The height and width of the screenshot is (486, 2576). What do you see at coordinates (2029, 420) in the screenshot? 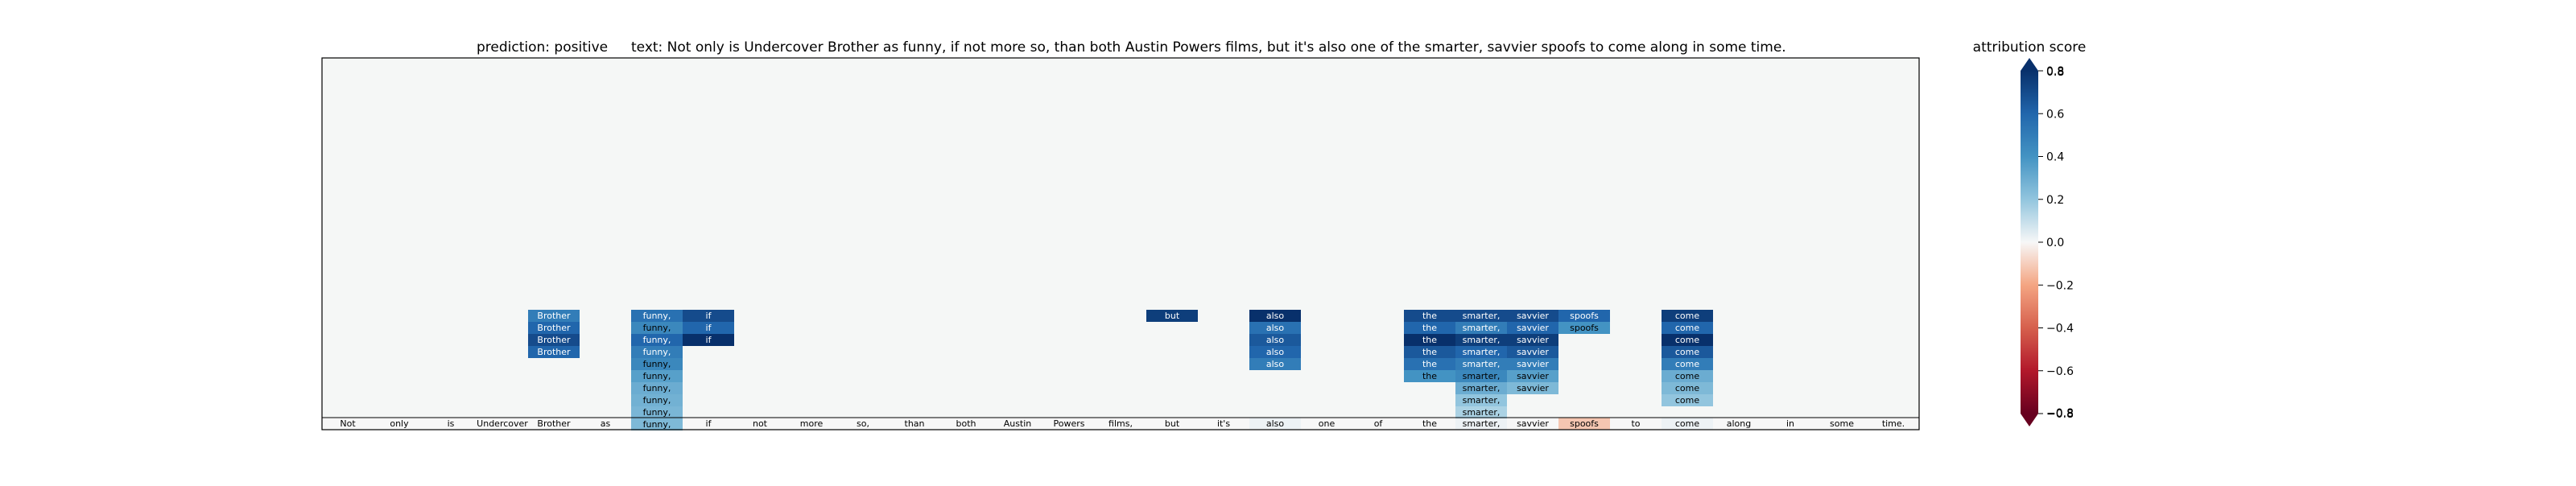
I see `colorbar-min-extension` at bounding box center [2029, 420].